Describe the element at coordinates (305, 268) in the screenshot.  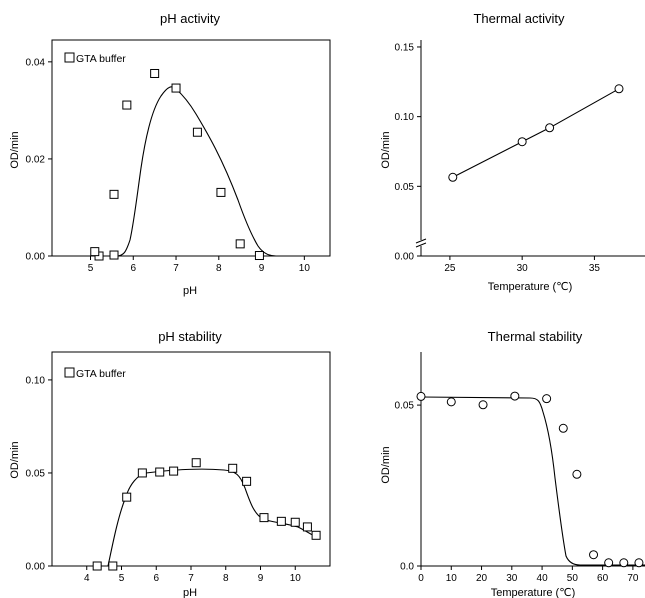
I see `ph-activity-xtick-label: 10` at that location.